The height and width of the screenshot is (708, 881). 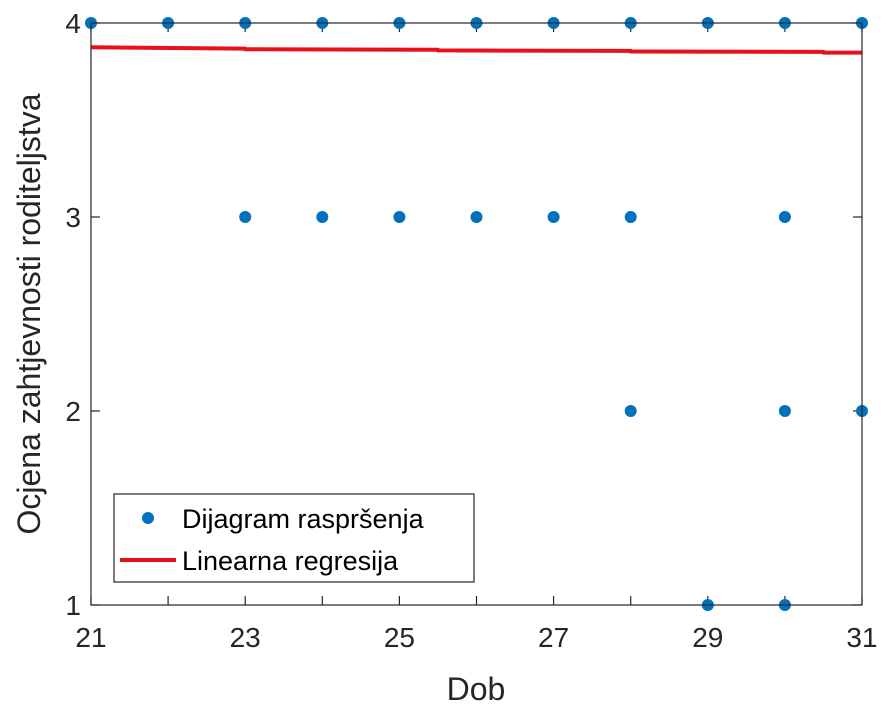 I want to click on y-tick-label: 4, so click(x=73, y=23).